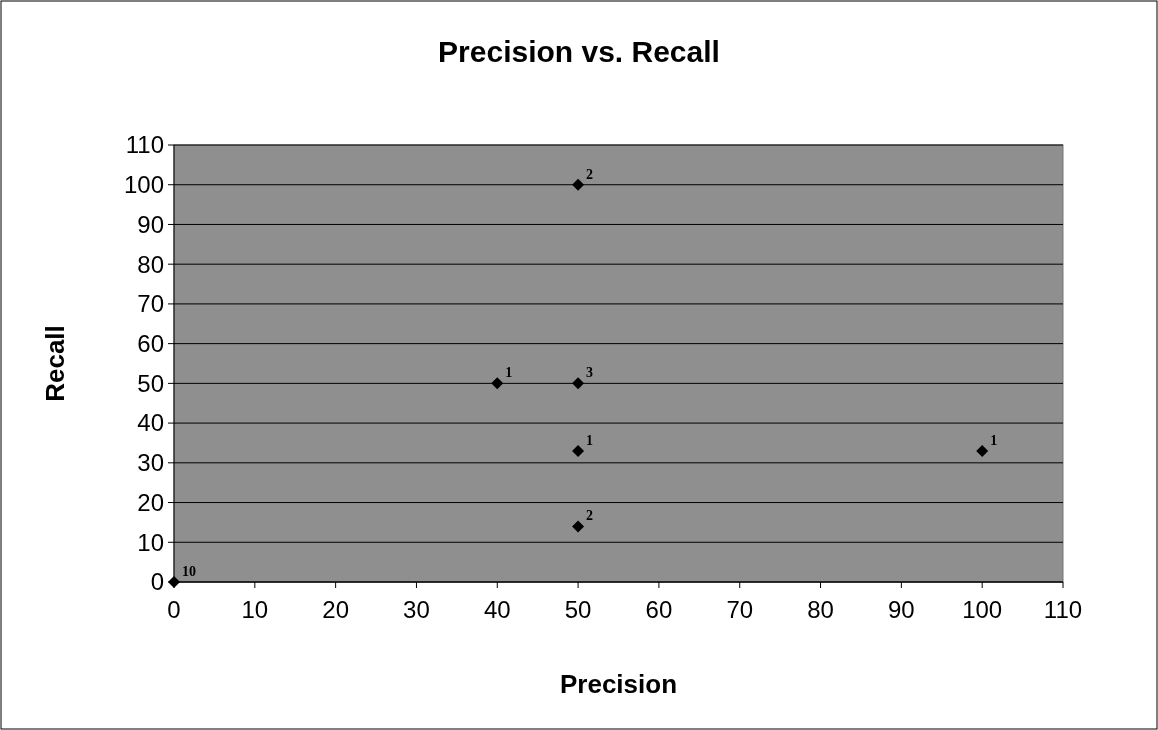 The height and width of the screenshot is (730, 1158). I want to click on y-tick-label: 70, so click(150, 304).